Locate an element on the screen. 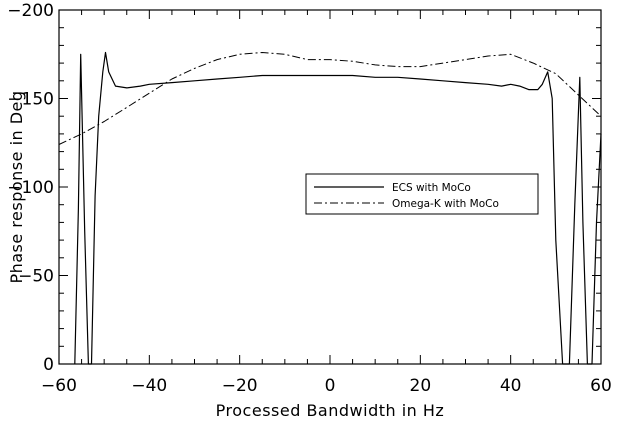 This screenshot has height=424, width=618. y-tick-label: −100 is located at coordinates (30, 188).